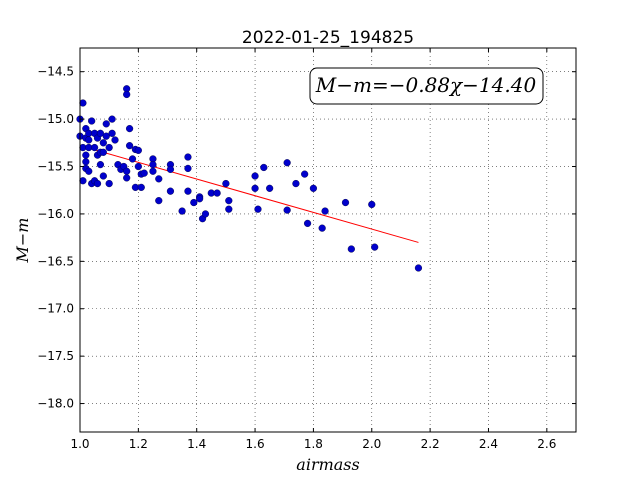 This screenshot has width=640, height=480. What do you see at coordinates (55, 72) in the screenshot?
I see `y-tick-label: −14.5` at bounding box center [55, 72].